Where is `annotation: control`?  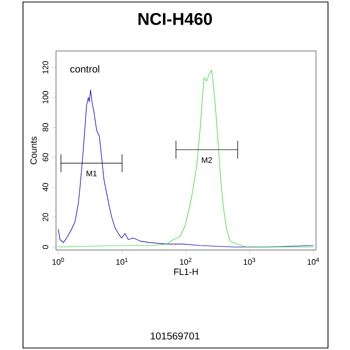 annotation: control is located at coordinates (85, 69).